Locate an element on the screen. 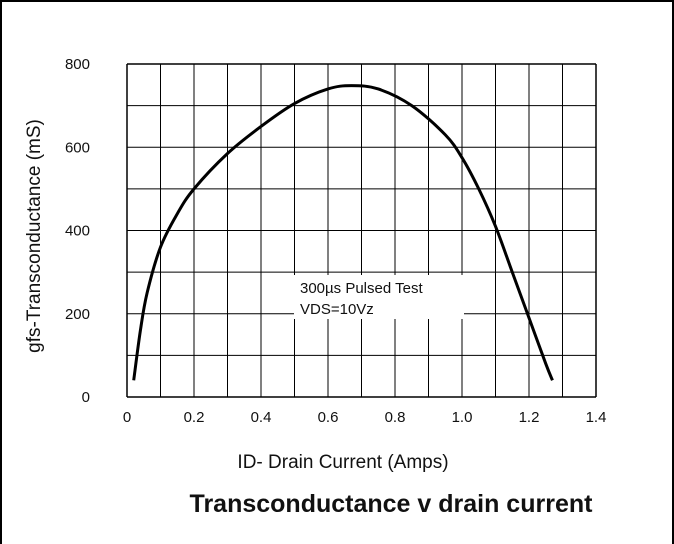 The width and height of the screenshot is (674, 544). y-tick-label: 600 is located at coordinates (77, 147).